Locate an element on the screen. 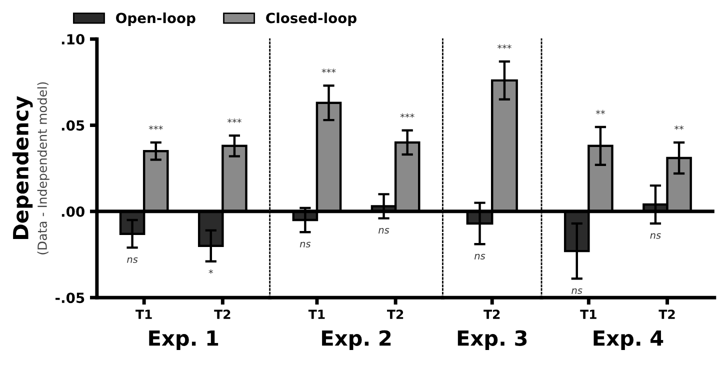 This screenshot has width=718, height=372. y-tick-label: .10 is located at coordinates (73, 39).